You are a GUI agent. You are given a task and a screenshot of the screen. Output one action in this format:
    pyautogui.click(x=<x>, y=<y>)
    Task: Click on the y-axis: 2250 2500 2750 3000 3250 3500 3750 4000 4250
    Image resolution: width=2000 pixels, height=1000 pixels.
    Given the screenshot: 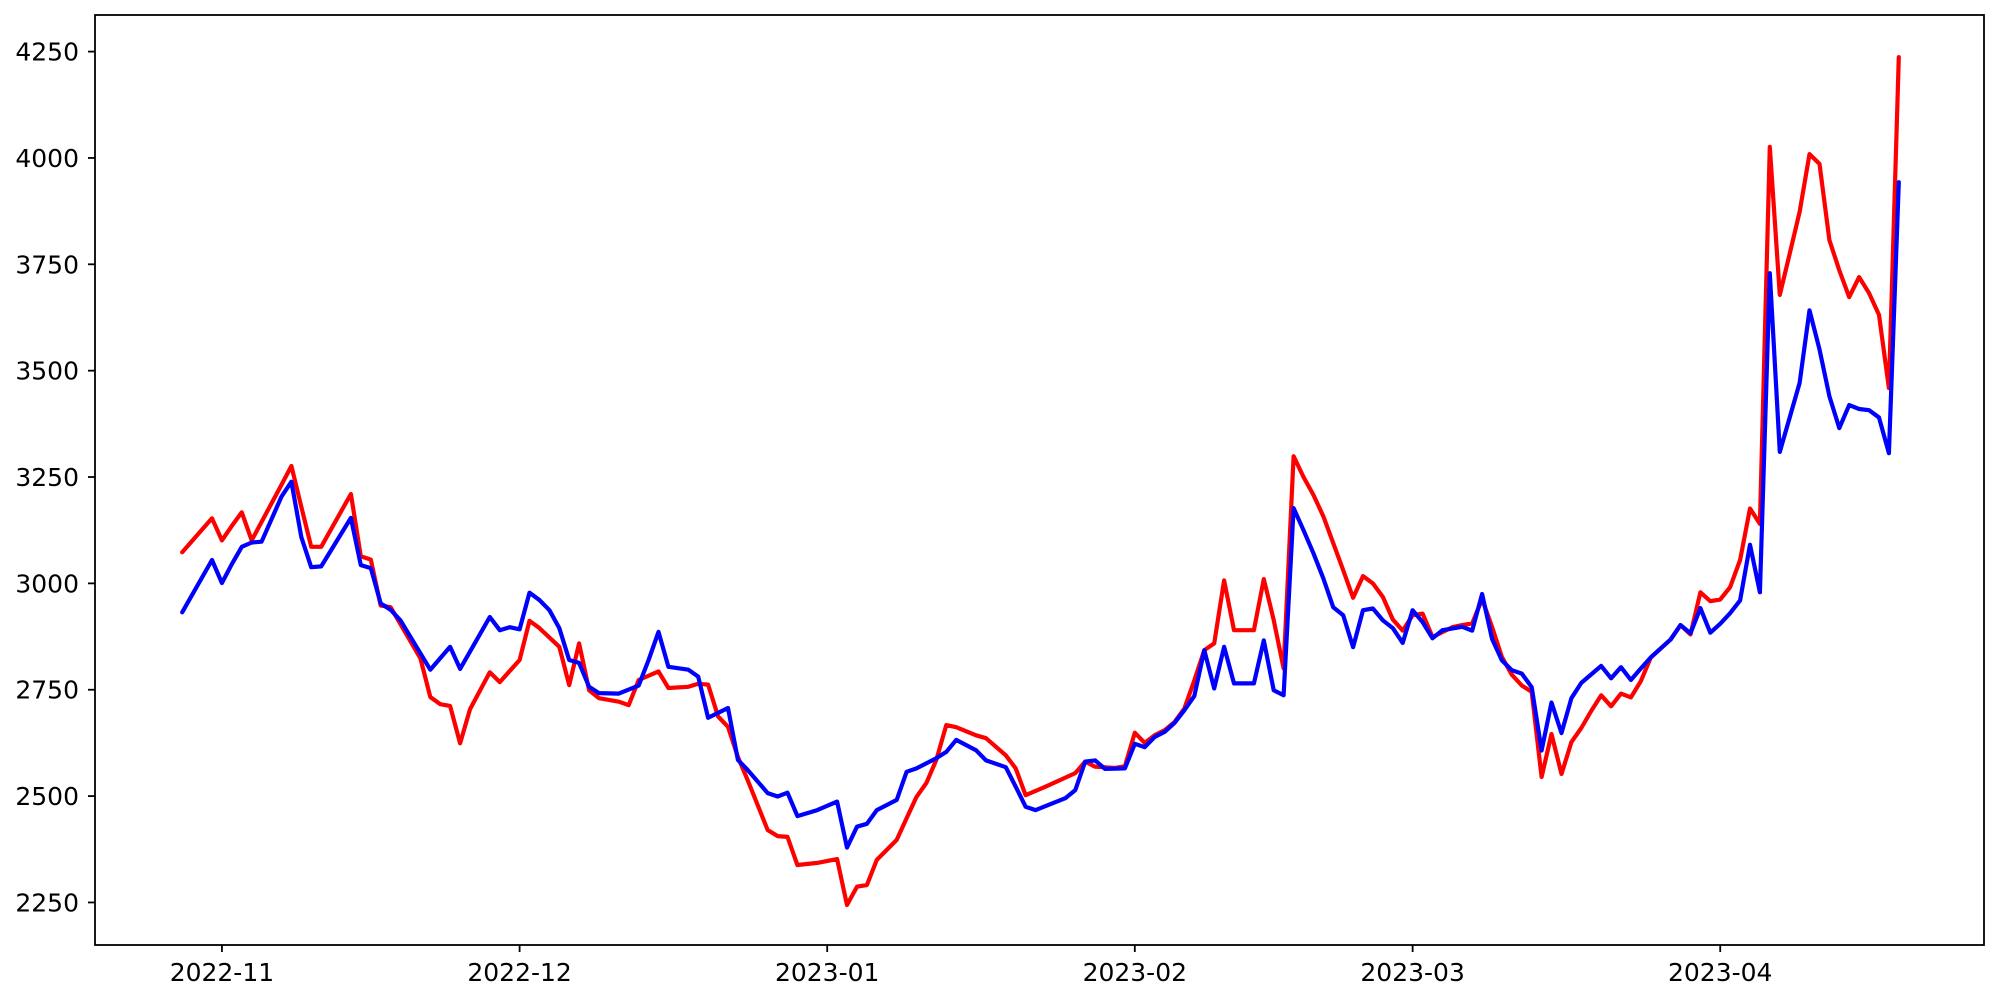 What is the action you would take?
    pyautogui.click(x=55, y=477)
    